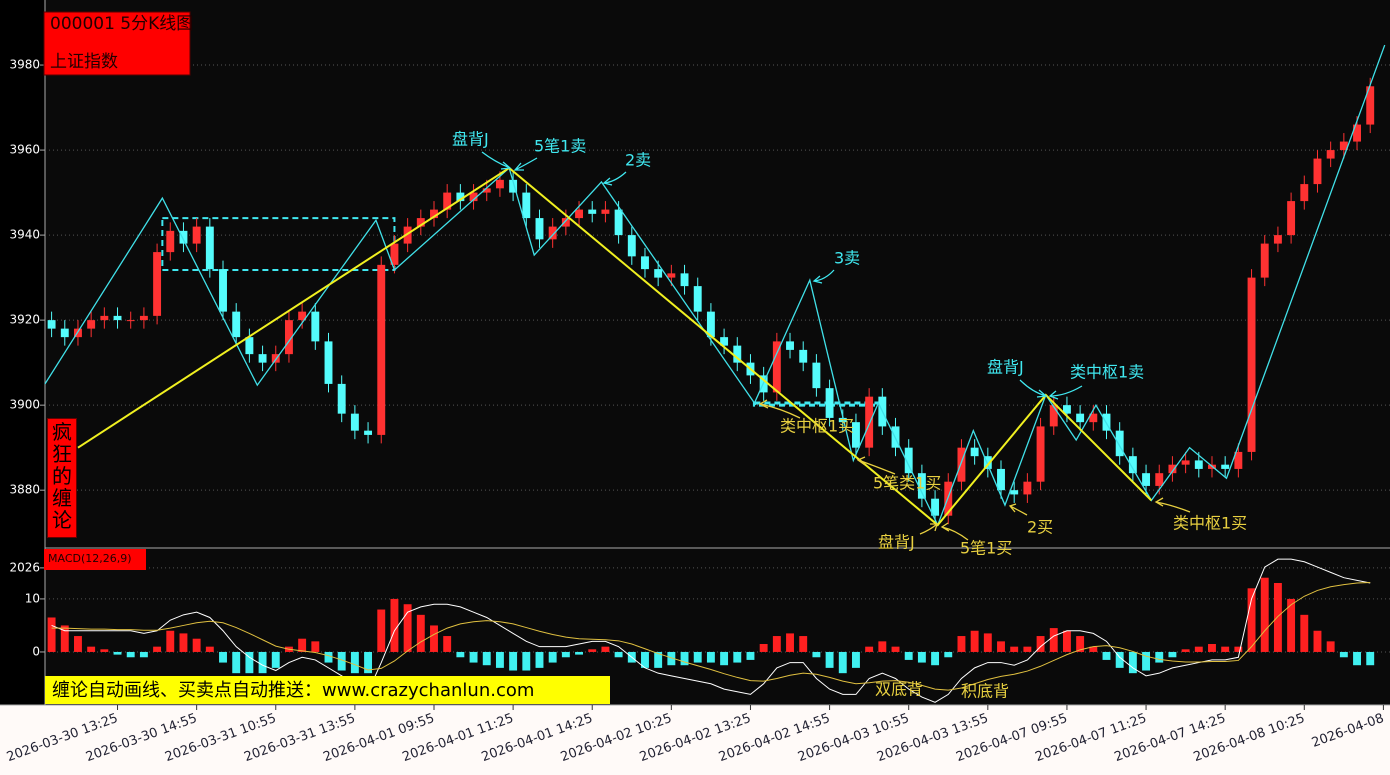 The height and width of the screenshot is (775, 1390). What do you see at coordinates (986, 548) in the screenshot?
I see `annotation: 5笔1买` at bounding box center [986, 548].